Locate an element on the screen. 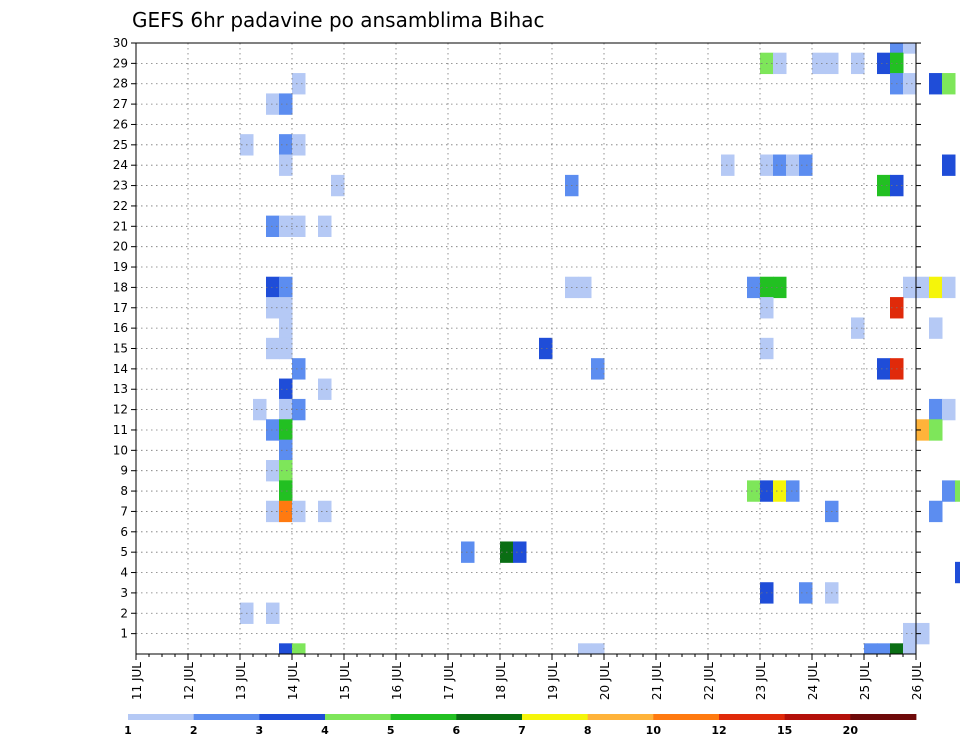  colorbar-label: 10 is located at coordinates (654, 730).